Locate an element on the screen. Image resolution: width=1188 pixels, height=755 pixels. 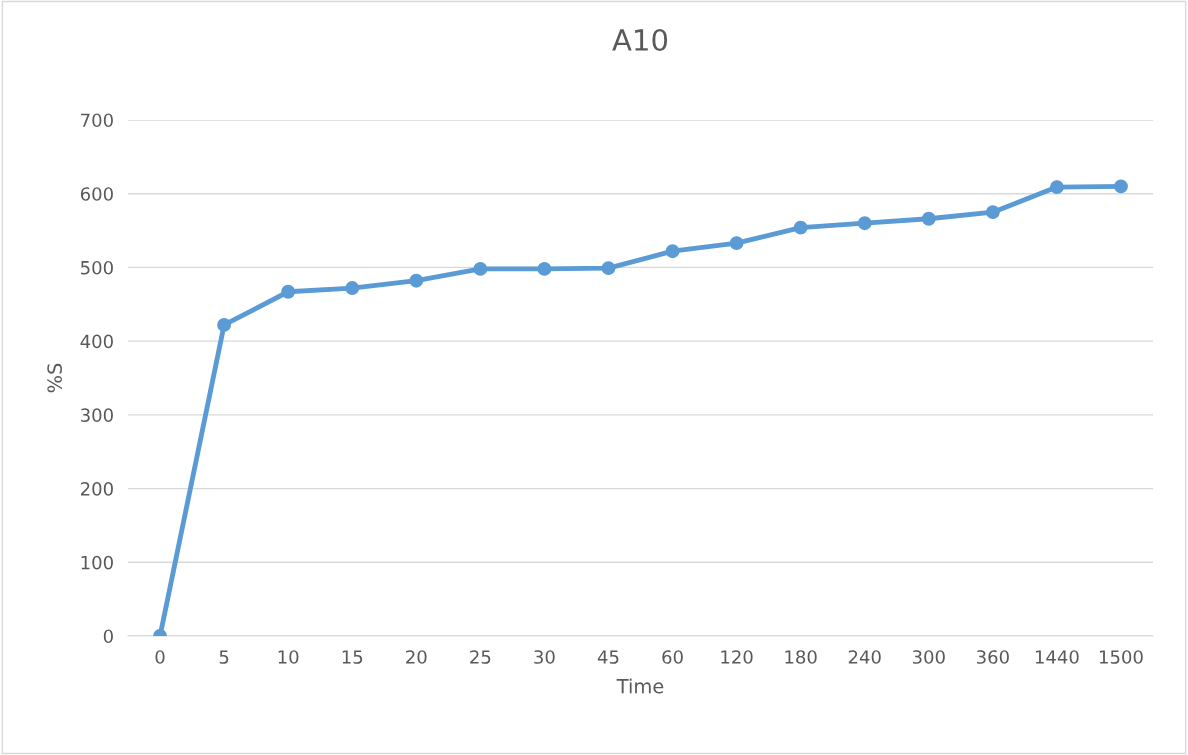
x-tick-label: 5 is located at coordinates (224, 657).